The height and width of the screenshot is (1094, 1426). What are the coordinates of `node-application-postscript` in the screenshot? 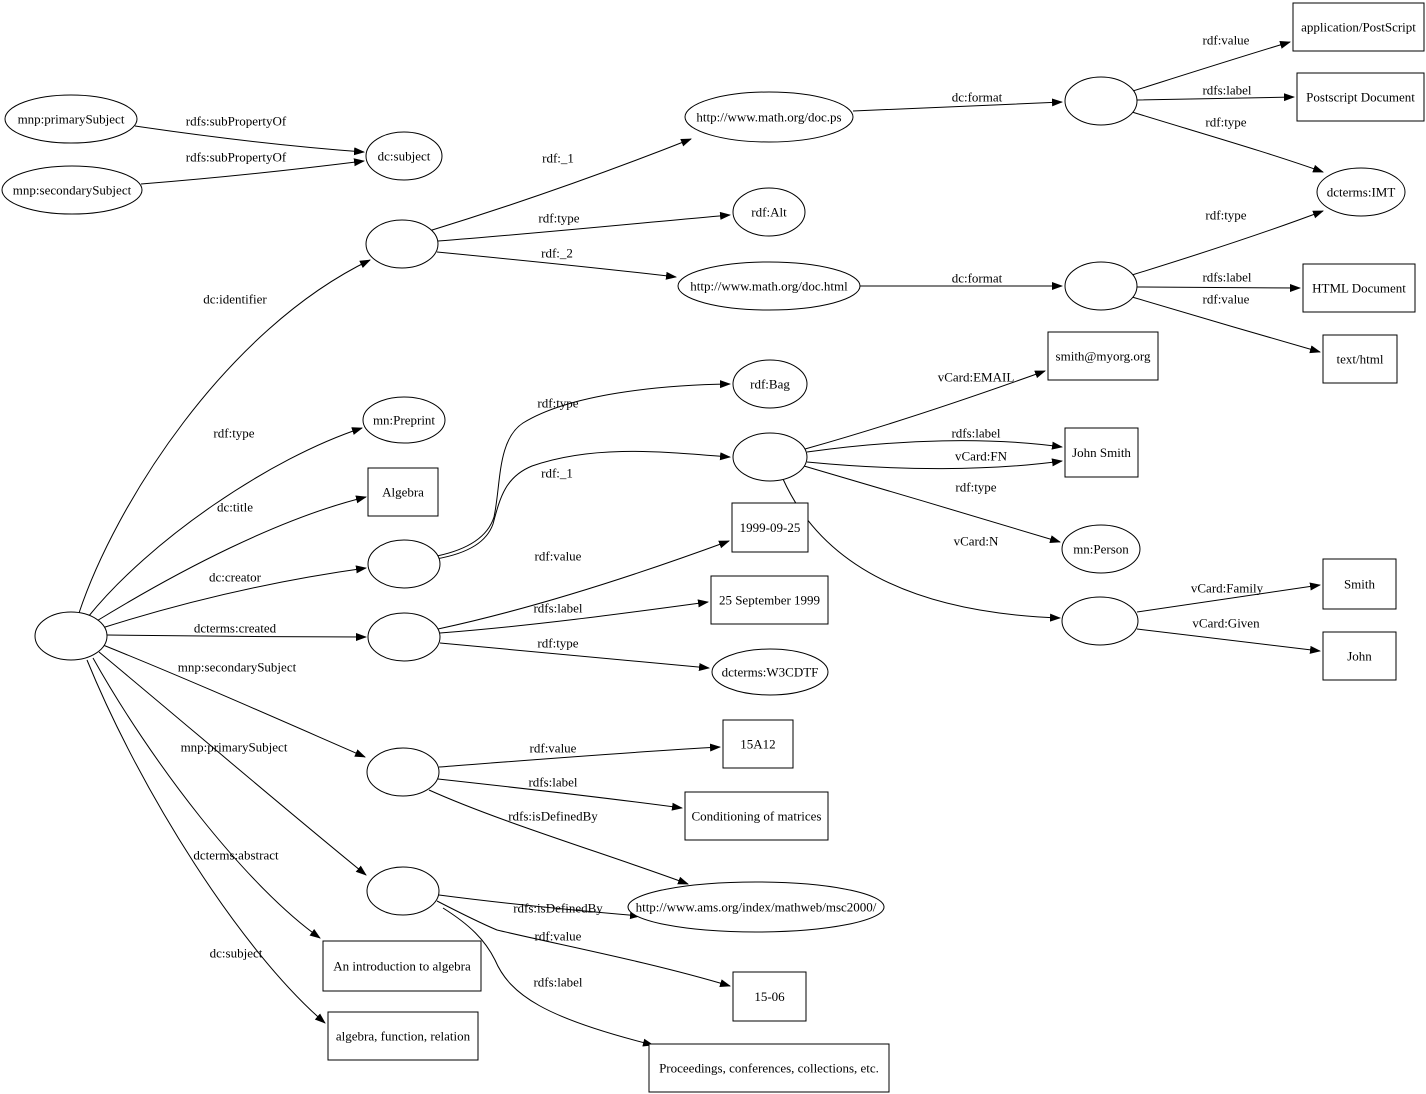 It's located at (1358, 27).